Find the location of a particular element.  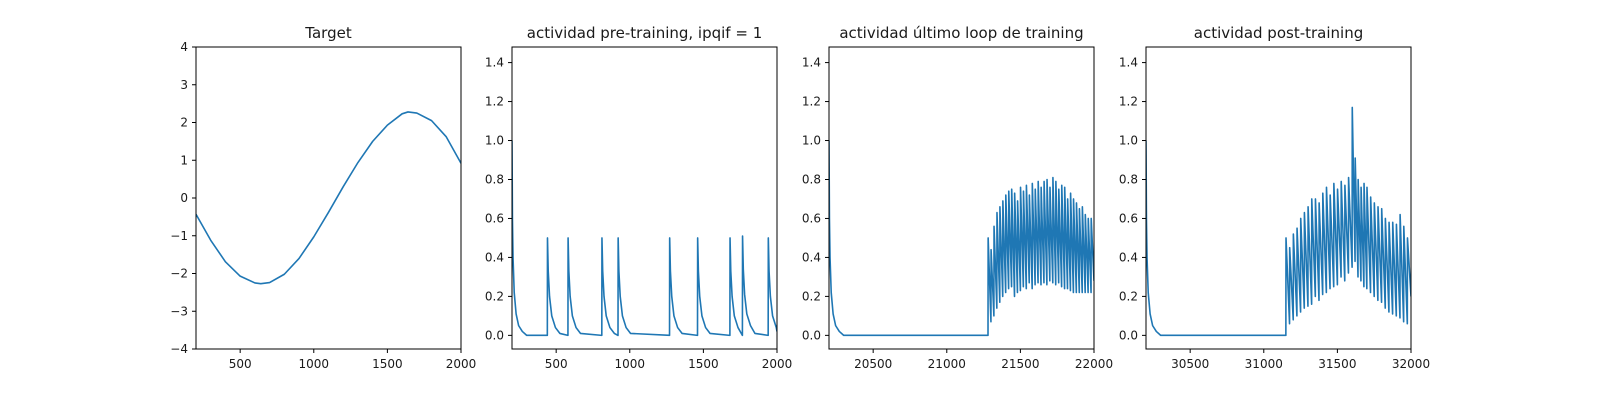

chart-title: Target is located at coordinates (328, 33).